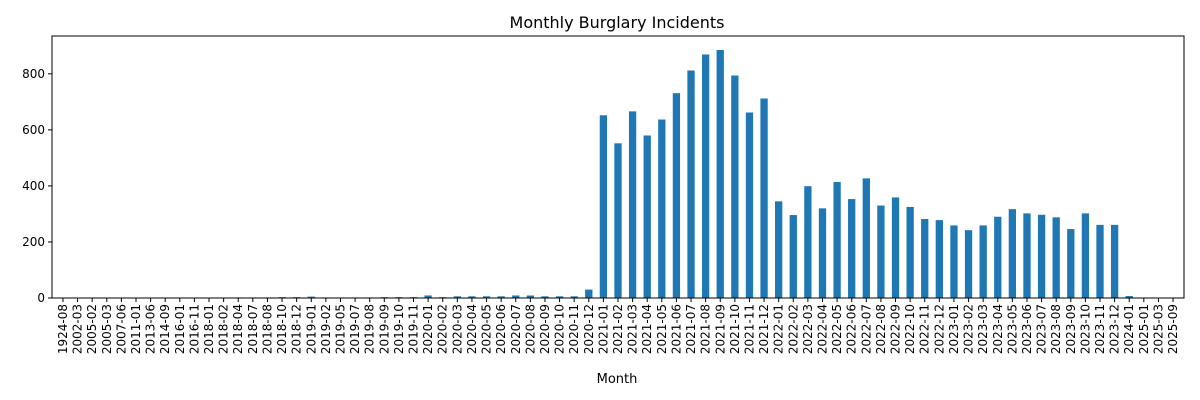  Describe the element at coordinates (1085, 329) in the screenshot. I see `x-tick-label: 2023-10` at that location.